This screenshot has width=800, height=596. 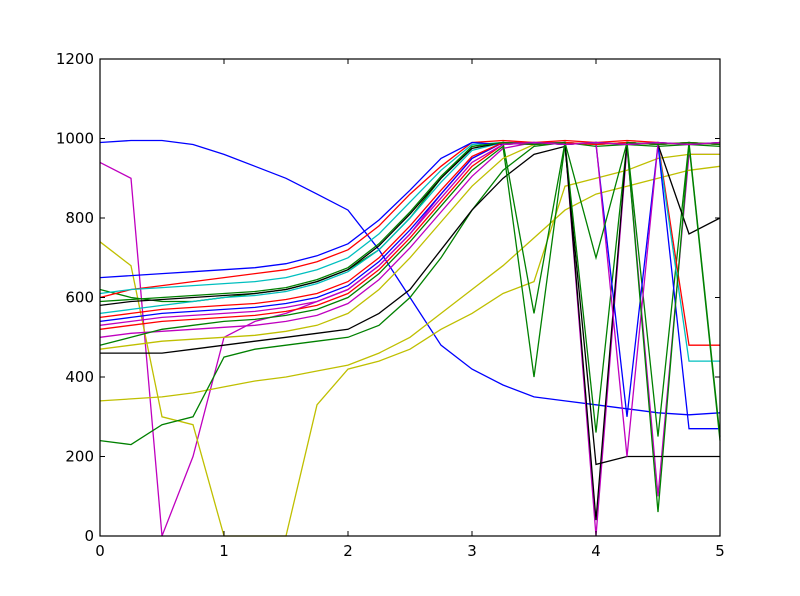 I want to click on y-tick-label: 200, so click(x=79, y=457).